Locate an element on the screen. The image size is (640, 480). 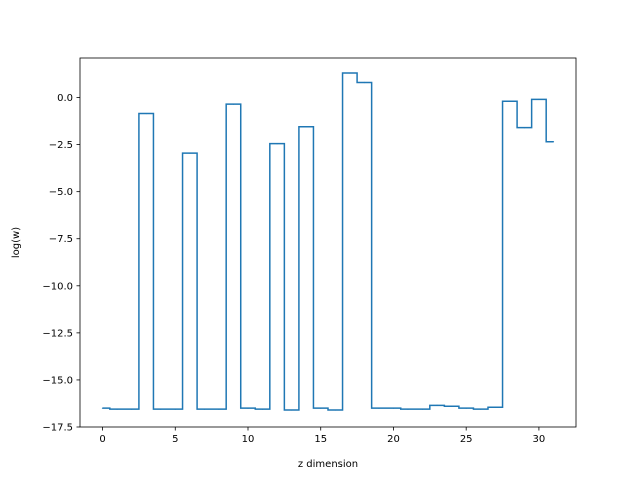
y-tick-label: −12.5 is located at coordinates (57, 333).